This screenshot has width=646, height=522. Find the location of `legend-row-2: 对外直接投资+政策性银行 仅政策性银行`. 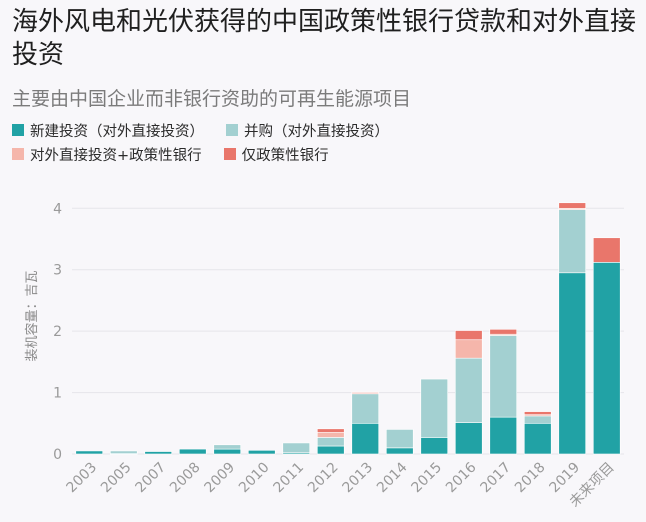

legend-row-2: 对外直接投资+政策性银行 仅政策性银行 is located at coordinates (327, 154).